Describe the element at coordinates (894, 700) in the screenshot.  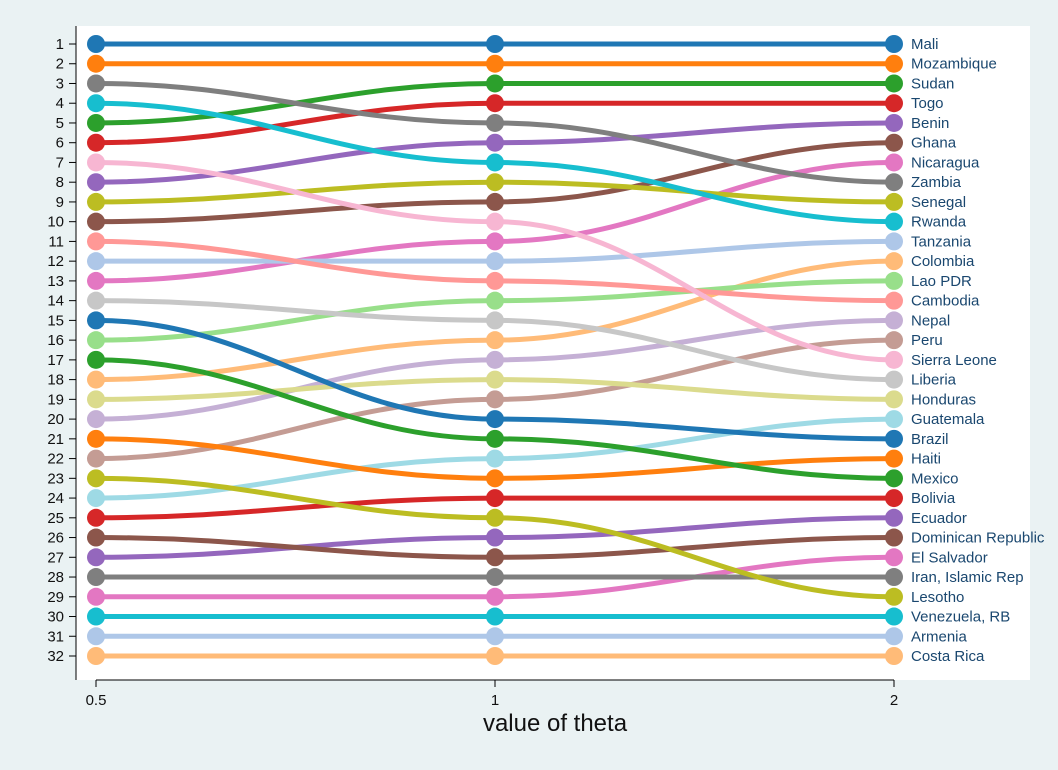
I see `x-tick-label: 2` at that location.